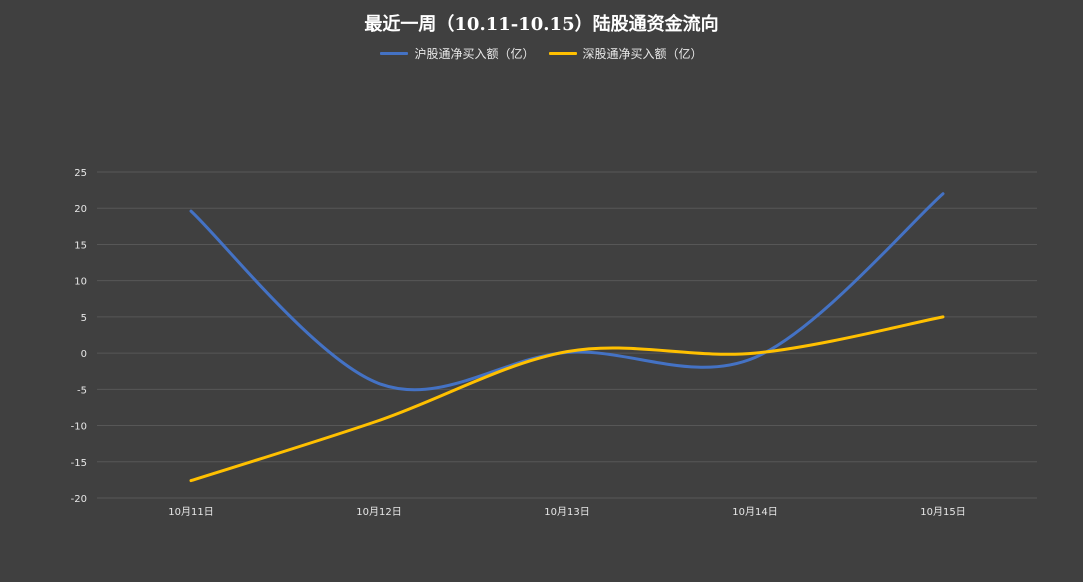 This screenshot has width=1083, height=582. I want to click on y-tick-label-0: 25, so click(80, 173).